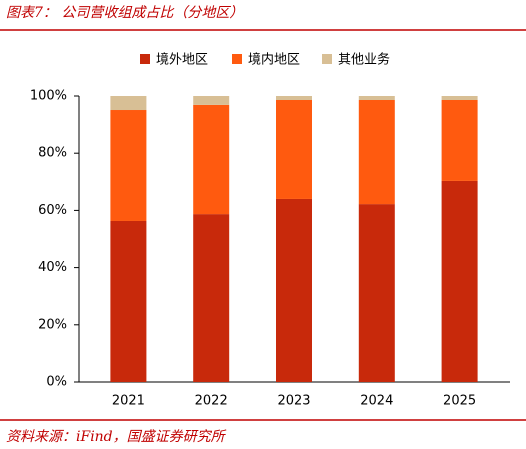 This screenshot has height=449, width=526. I want to click on legend-label: 其他业务, so click(364, 60).